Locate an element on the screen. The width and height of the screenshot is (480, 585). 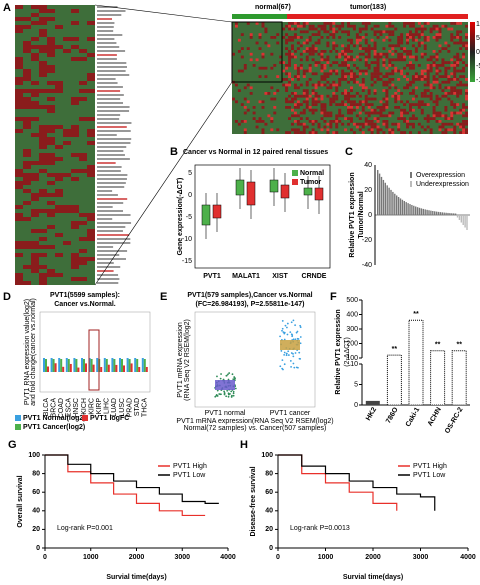
y-tick-label: 10 is located at coordinates (354, 364).